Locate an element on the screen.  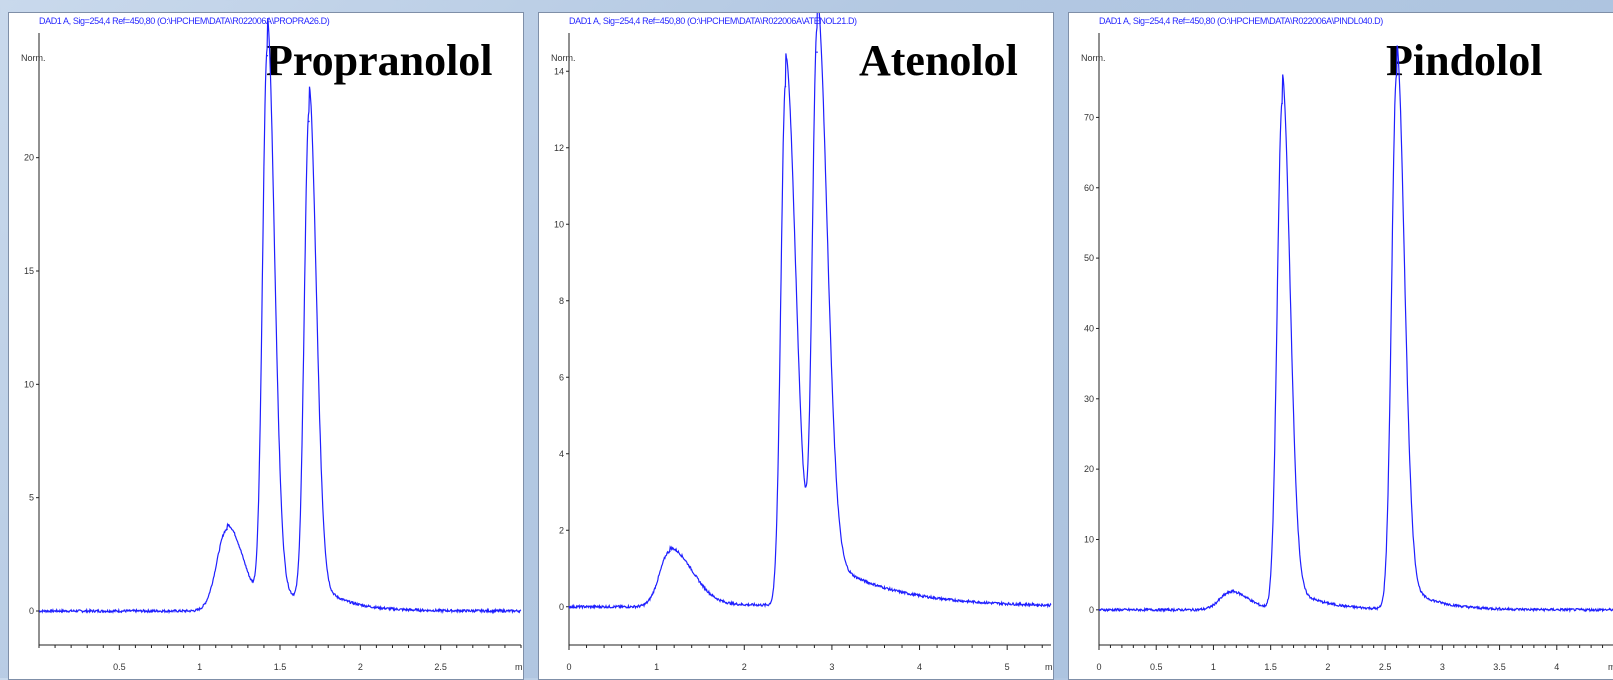
y-tick-label: 60 is located at coordinates (1089, 188).